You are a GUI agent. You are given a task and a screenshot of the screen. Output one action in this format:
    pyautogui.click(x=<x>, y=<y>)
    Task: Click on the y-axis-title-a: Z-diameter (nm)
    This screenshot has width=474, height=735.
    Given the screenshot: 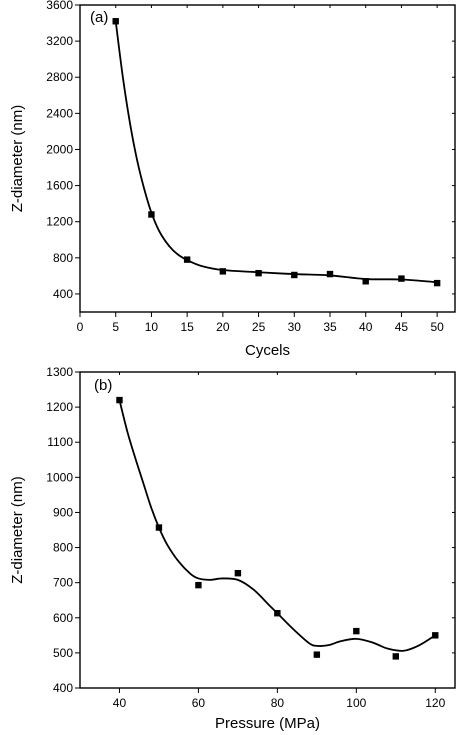 What is the action you would take?
    pyautogui.click(x=17, y=159)
    